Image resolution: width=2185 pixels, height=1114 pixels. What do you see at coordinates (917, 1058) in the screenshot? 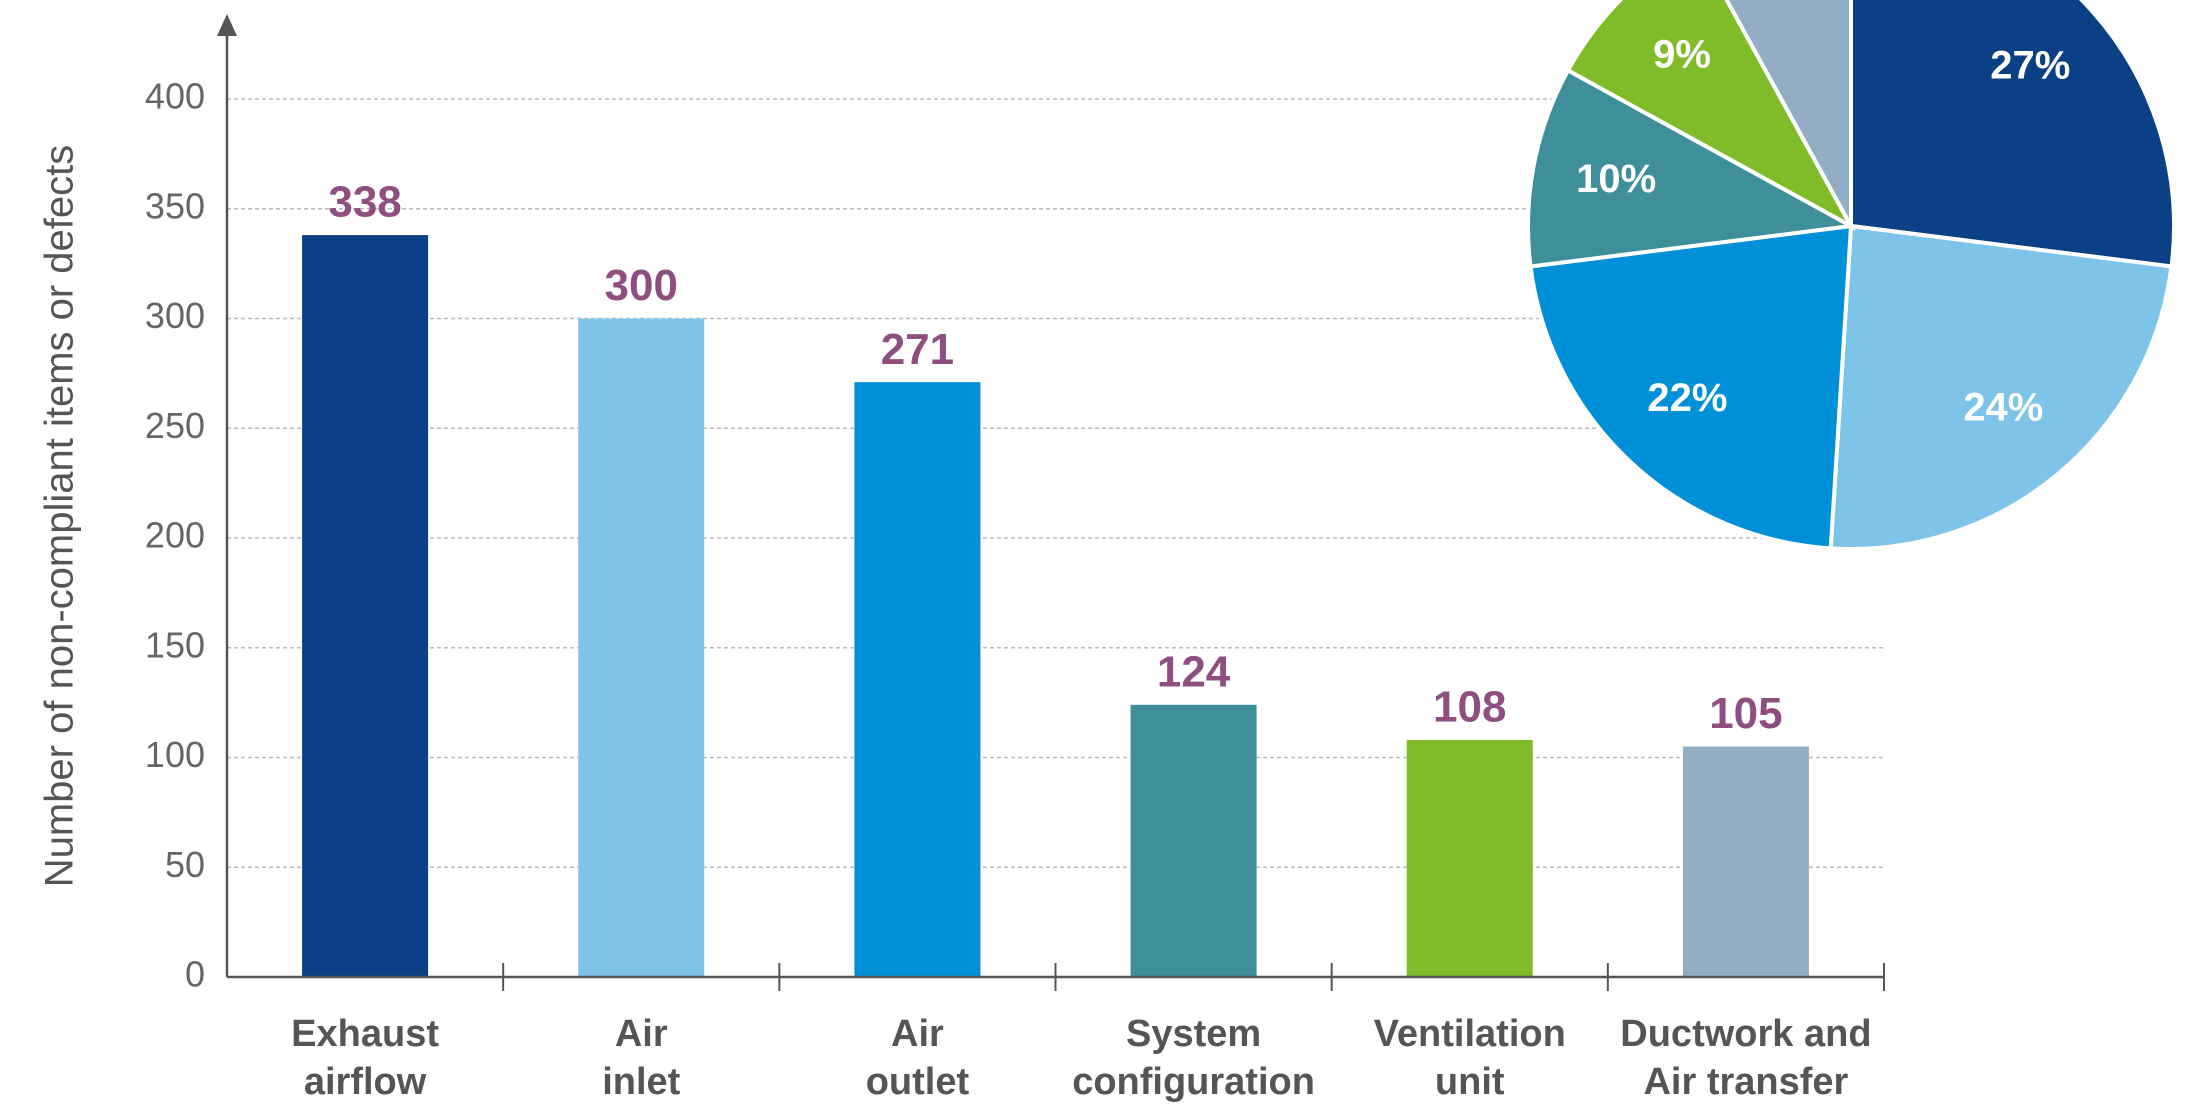
I see `x-tick-label: Air outlet` at bounding box center [917, 1058].